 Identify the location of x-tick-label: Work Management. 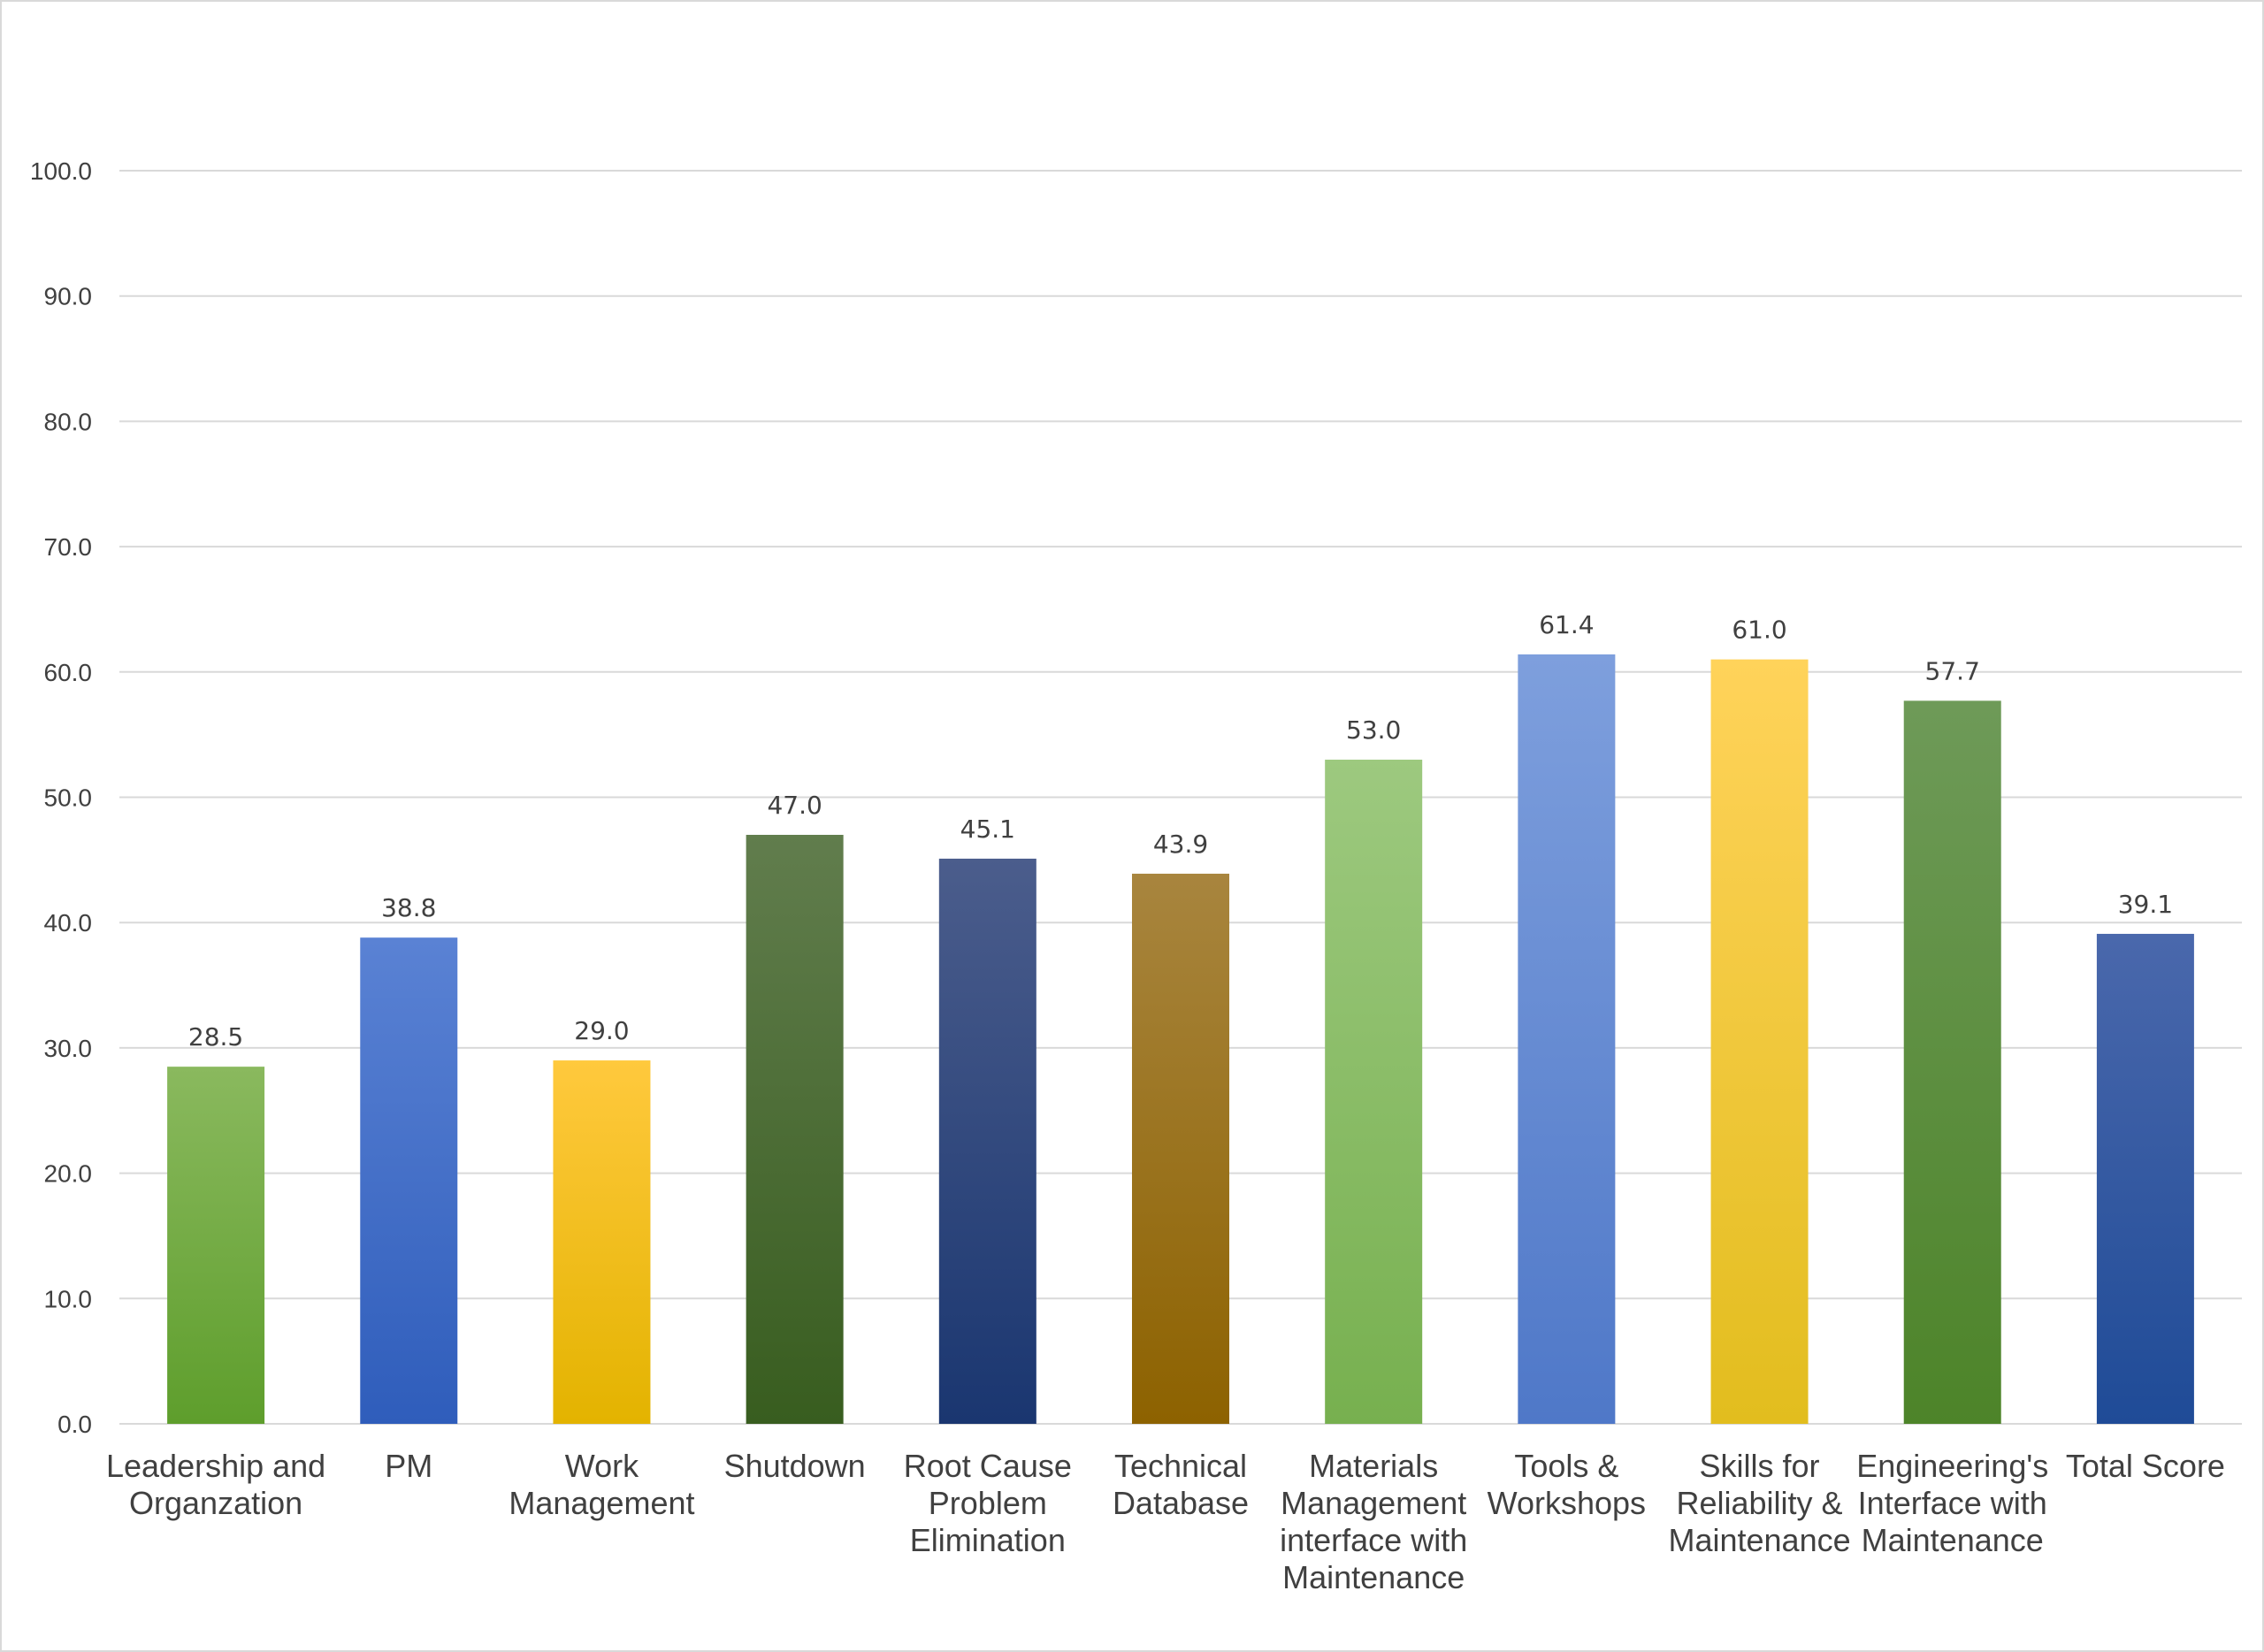
(602, 1484).